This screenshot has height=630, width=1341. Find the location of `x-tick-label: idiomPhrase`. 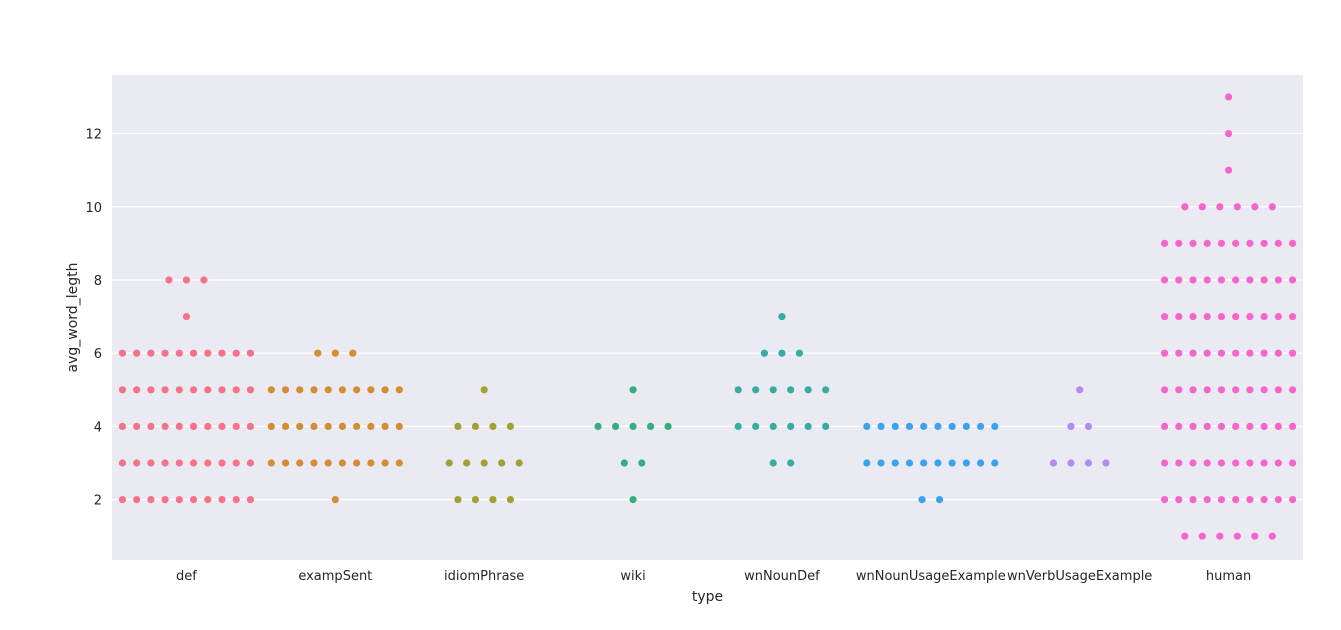

x-tick-label: idiomPhrase is located at coordinates (484, 576).